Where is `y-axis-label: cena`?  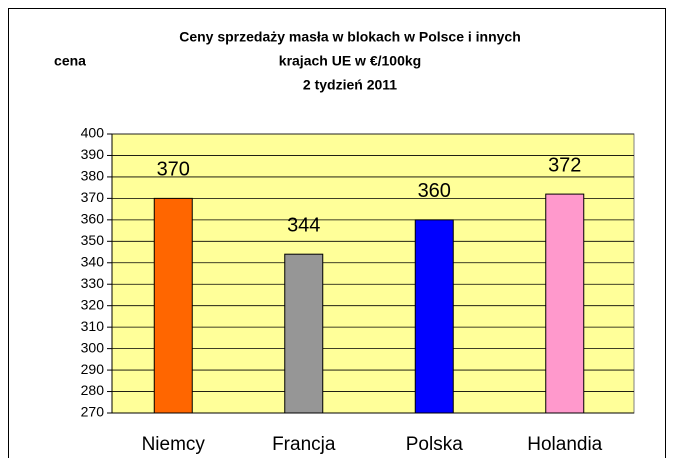 y-axis-label: cena is located at coordinates (70, 61).